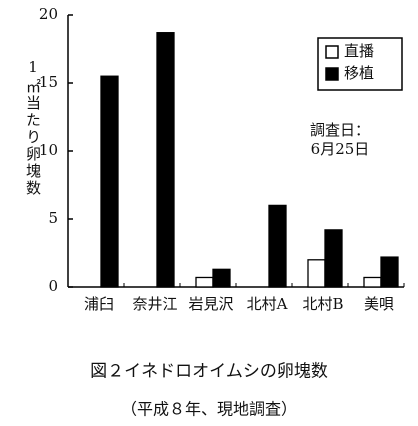 The height and width of the screenshot is (426, 418). What do you see at coordinates (210, 304) in the screenshot?
I see `x-tick-label: 岩見沢` at bounding box center [210, 304].